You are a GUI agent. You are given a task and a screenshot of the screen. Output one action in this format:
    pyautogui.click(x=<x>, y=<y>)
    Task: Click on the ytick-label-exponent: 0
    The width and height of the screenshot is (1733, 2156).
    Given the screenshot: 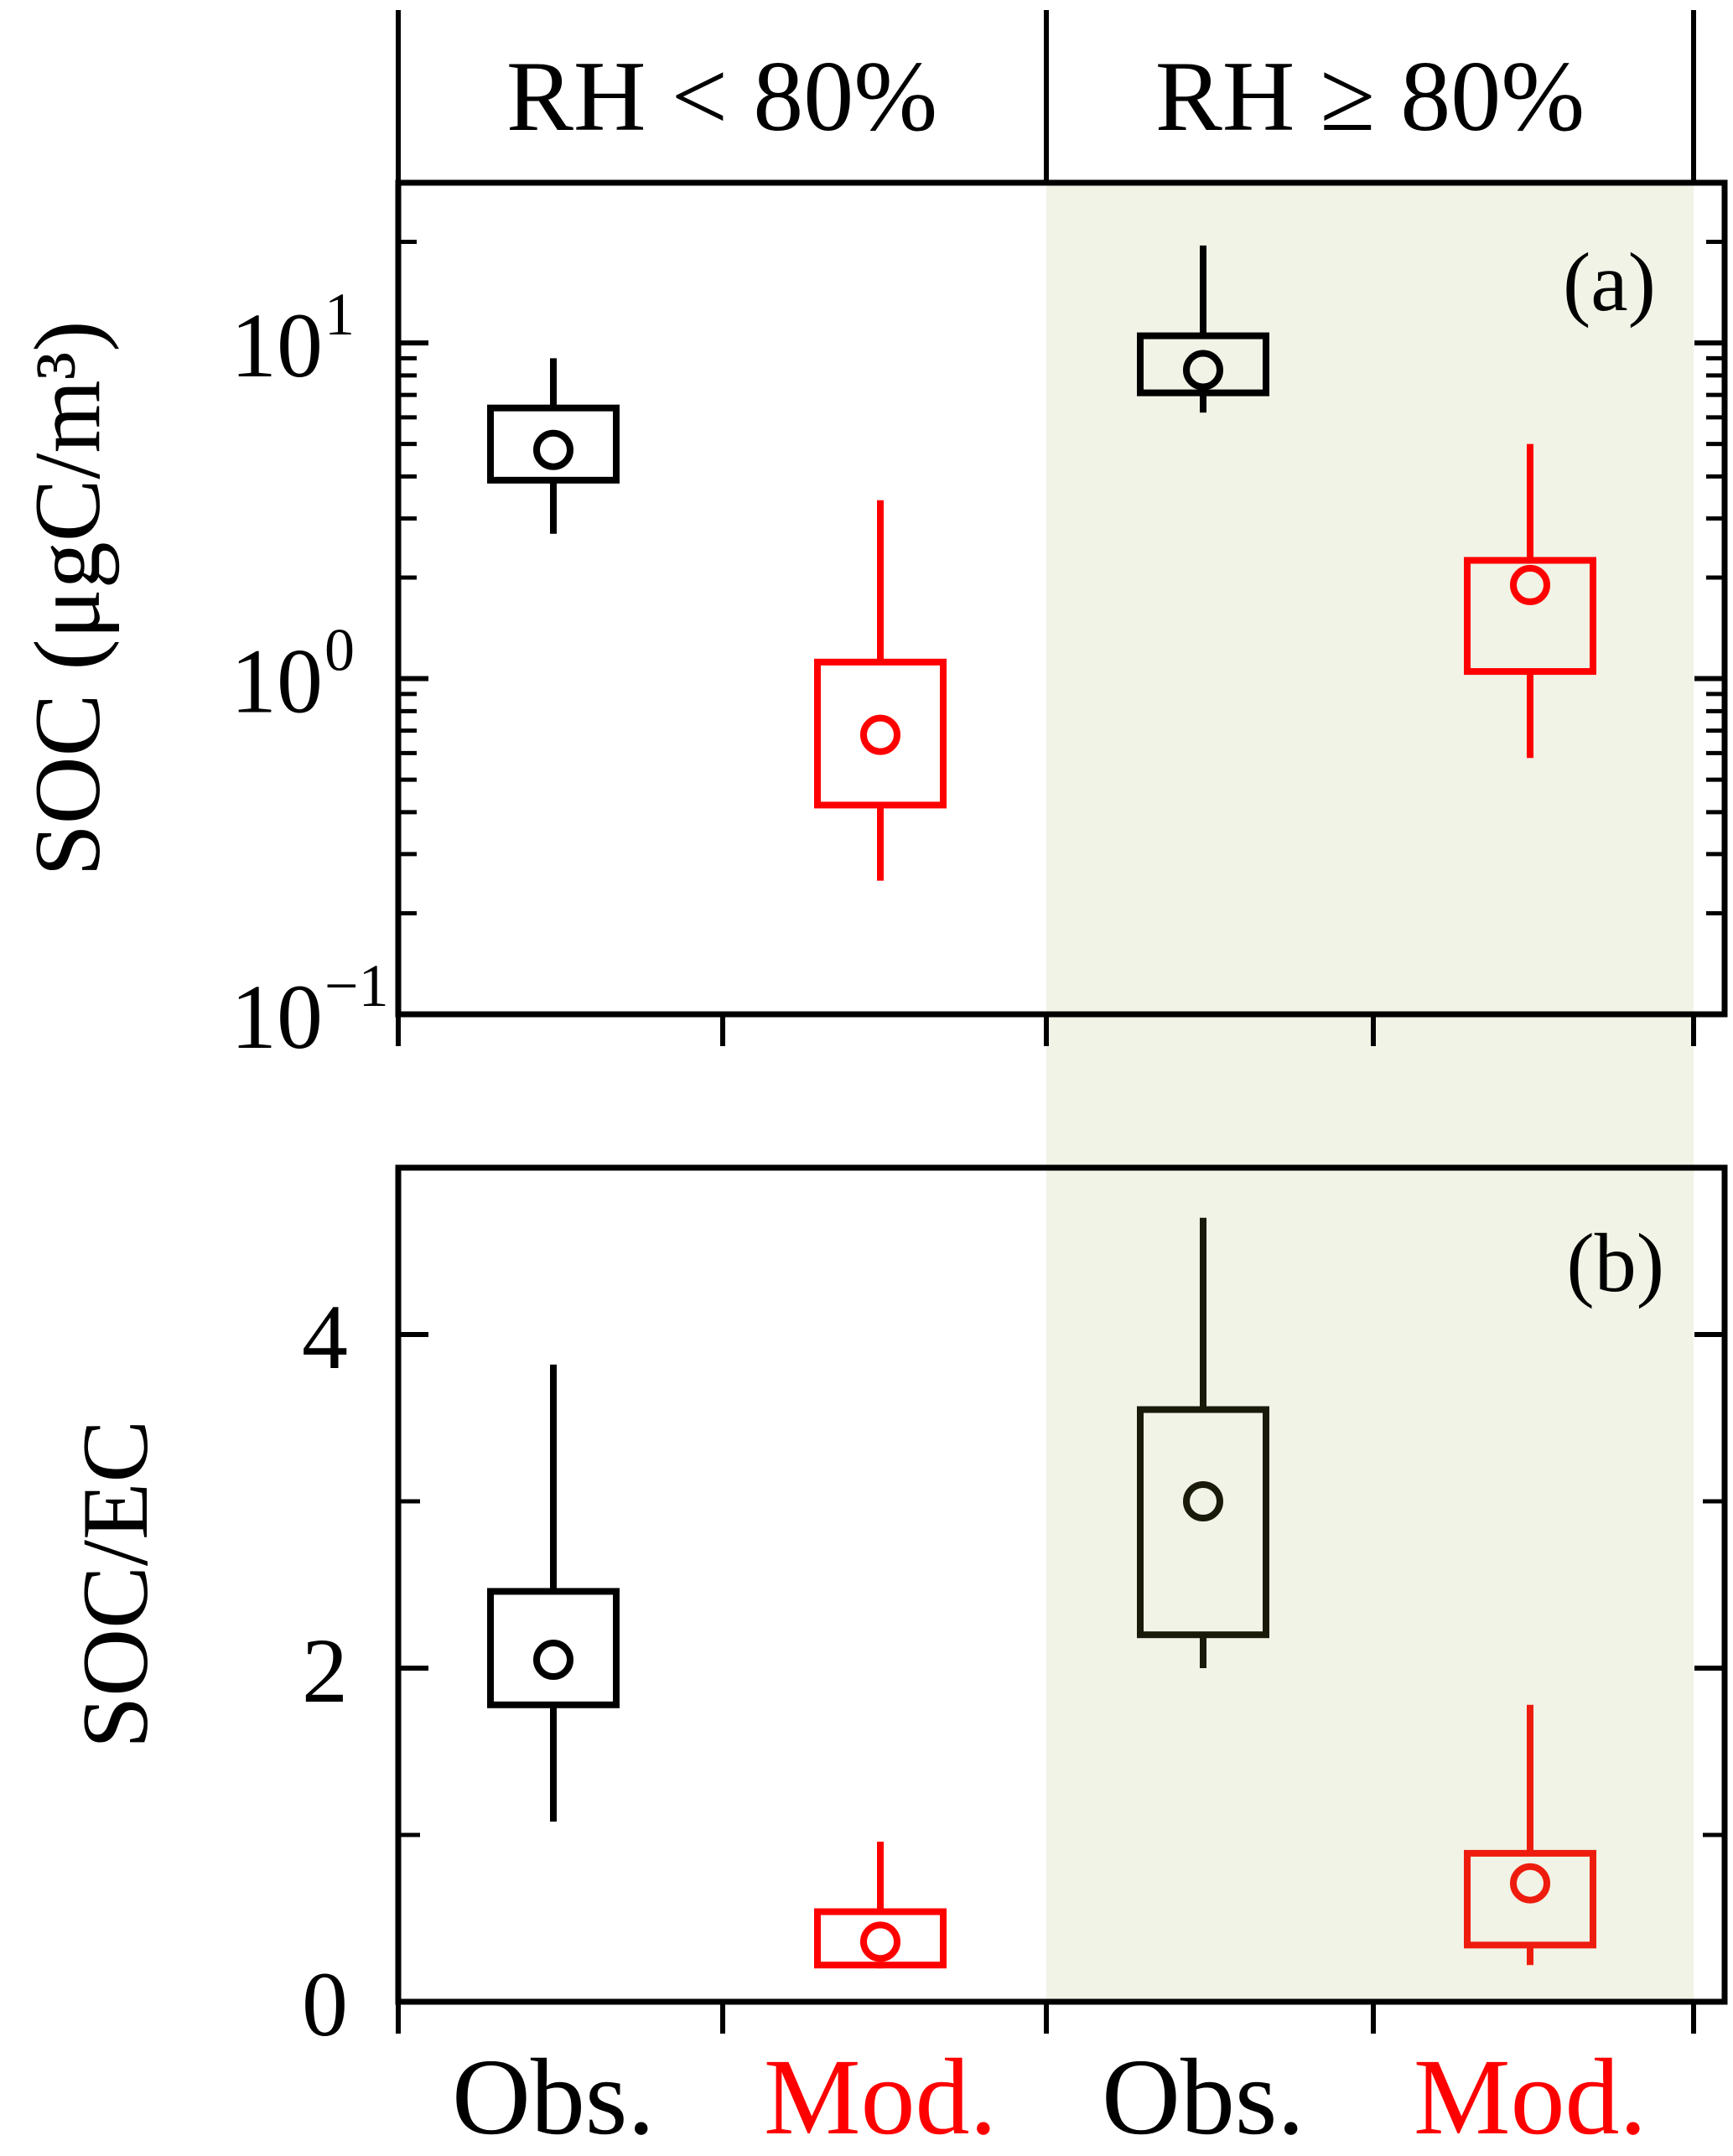 What is the action you would take?
    pyautogui.click(x=340, y=650)
    